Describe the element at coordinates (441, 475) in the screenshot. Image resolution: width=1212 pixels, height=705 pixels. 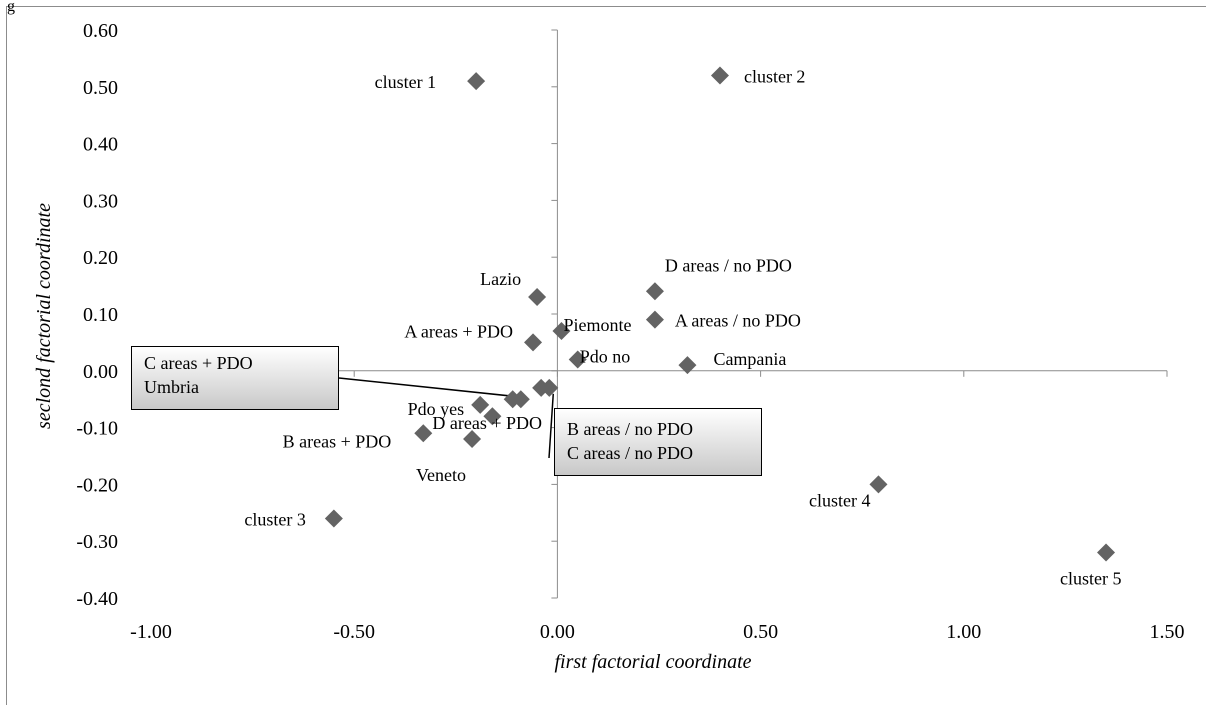
I see `data-point-label: Veneto` at that location.